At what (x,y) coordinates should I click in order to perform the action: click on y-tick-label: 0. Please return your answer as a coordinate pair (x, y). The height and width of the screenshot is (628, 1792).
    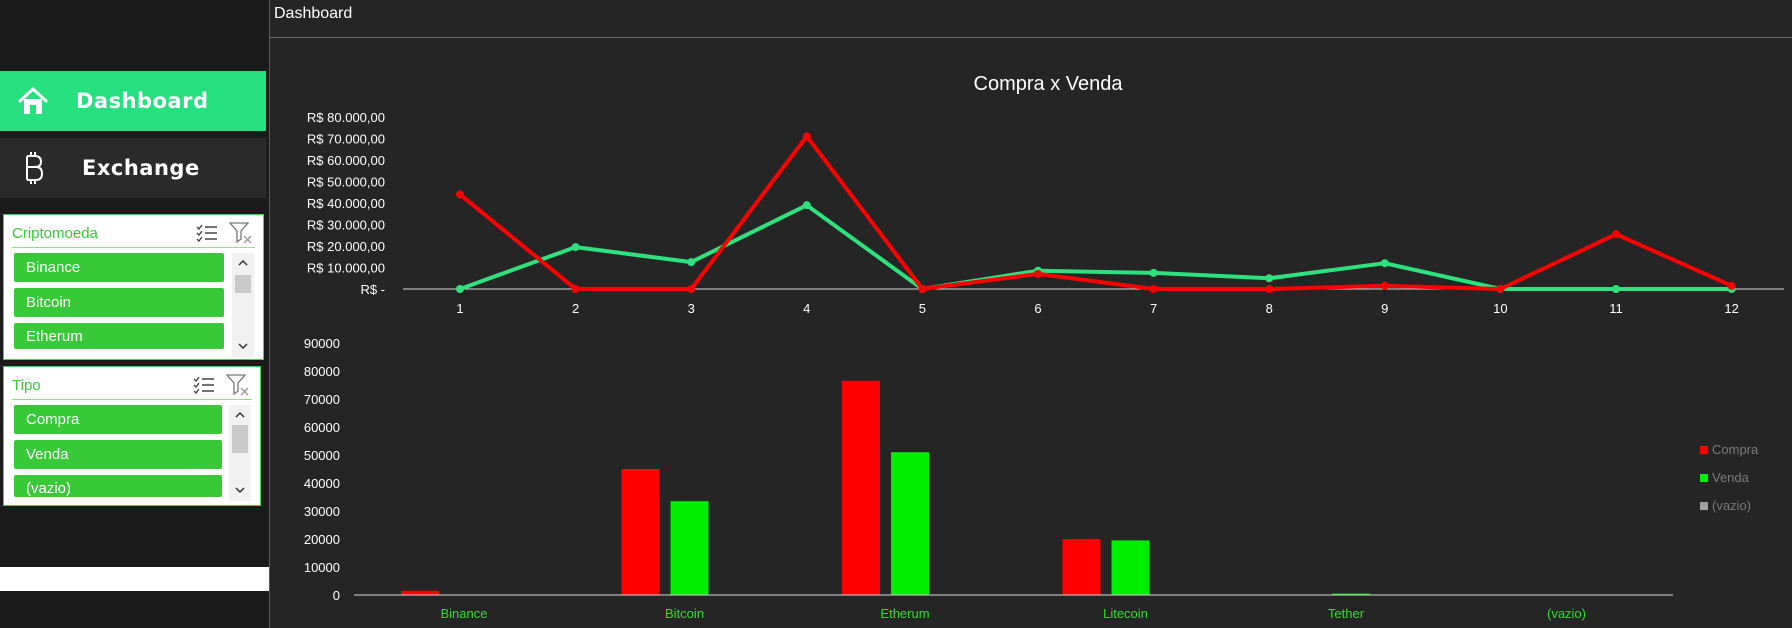
    Looking at the image, I should click on (336, 595).